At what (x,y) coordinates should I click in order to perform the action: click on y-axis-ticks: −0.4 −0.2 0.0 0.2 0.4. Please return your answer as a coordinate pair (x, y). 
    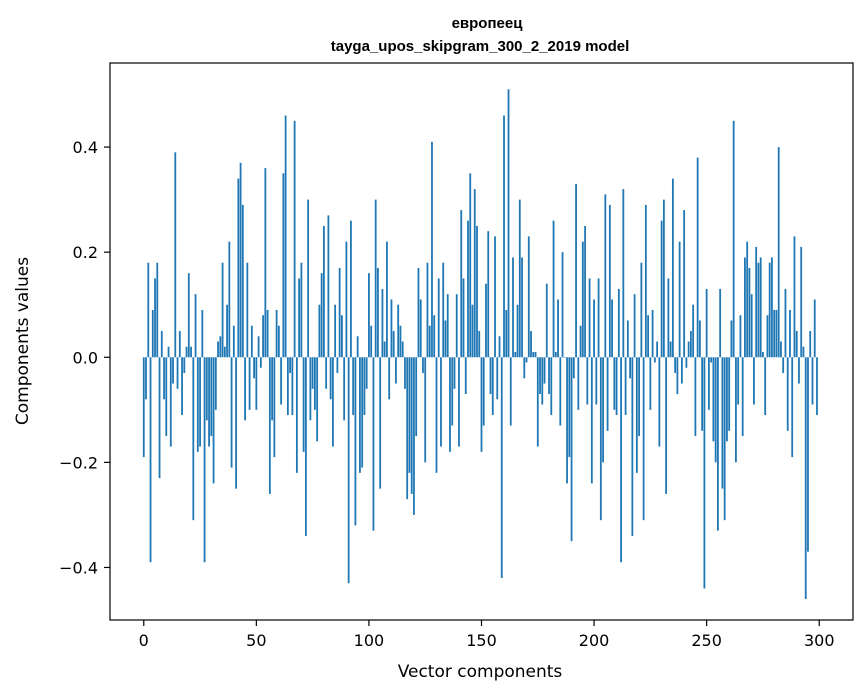
    Looking at the image, I should click on (84, 357).